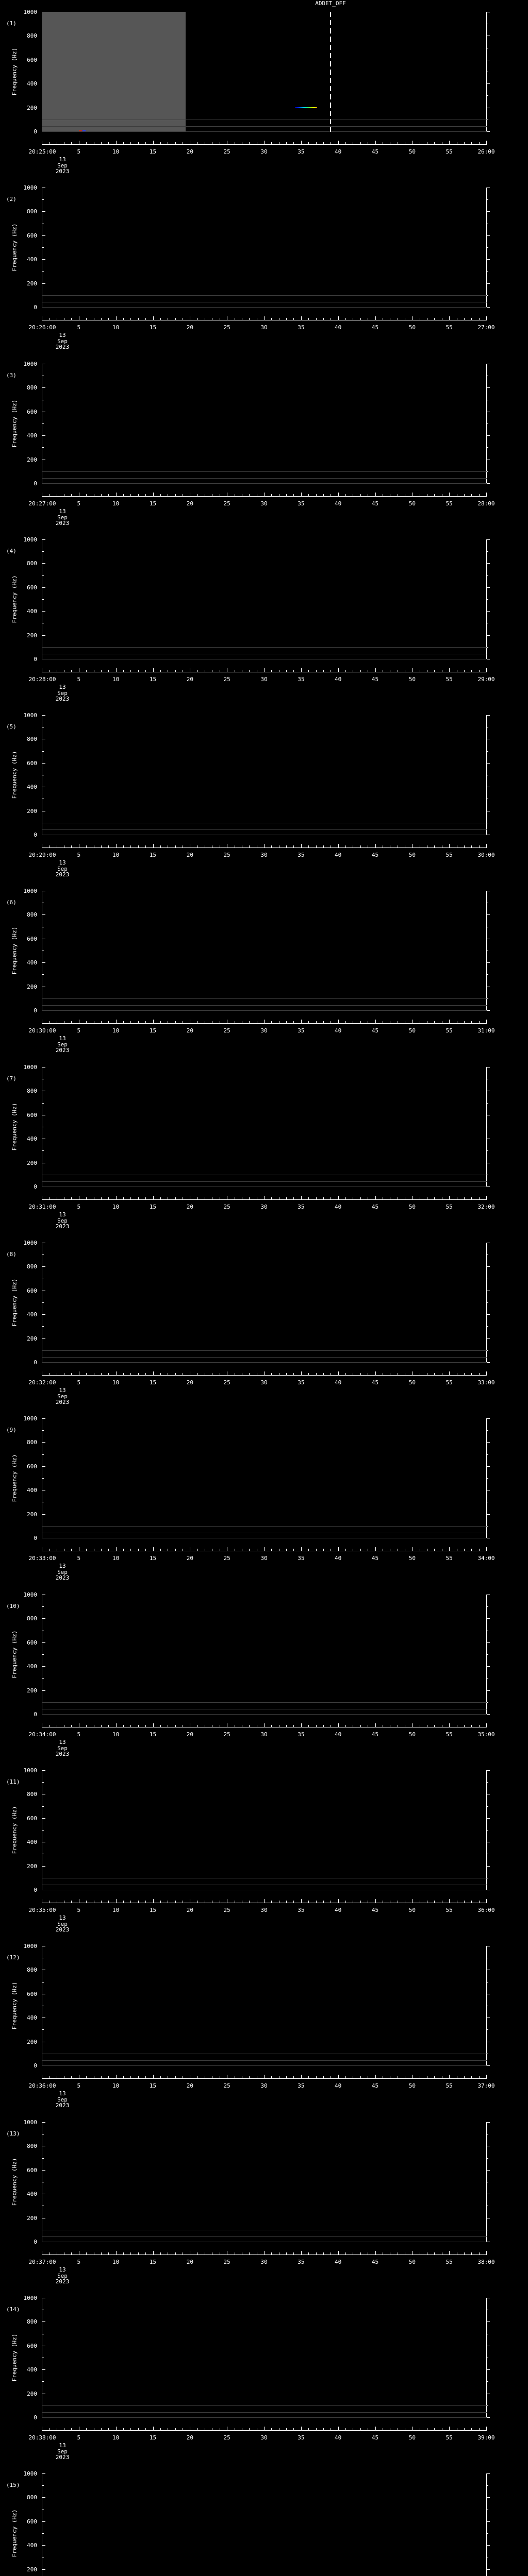 This screenshot has height=2576, width=528. Describe the element at coordinates (264, 647) in the screenshot. I see `freq-reference-line` at that location.